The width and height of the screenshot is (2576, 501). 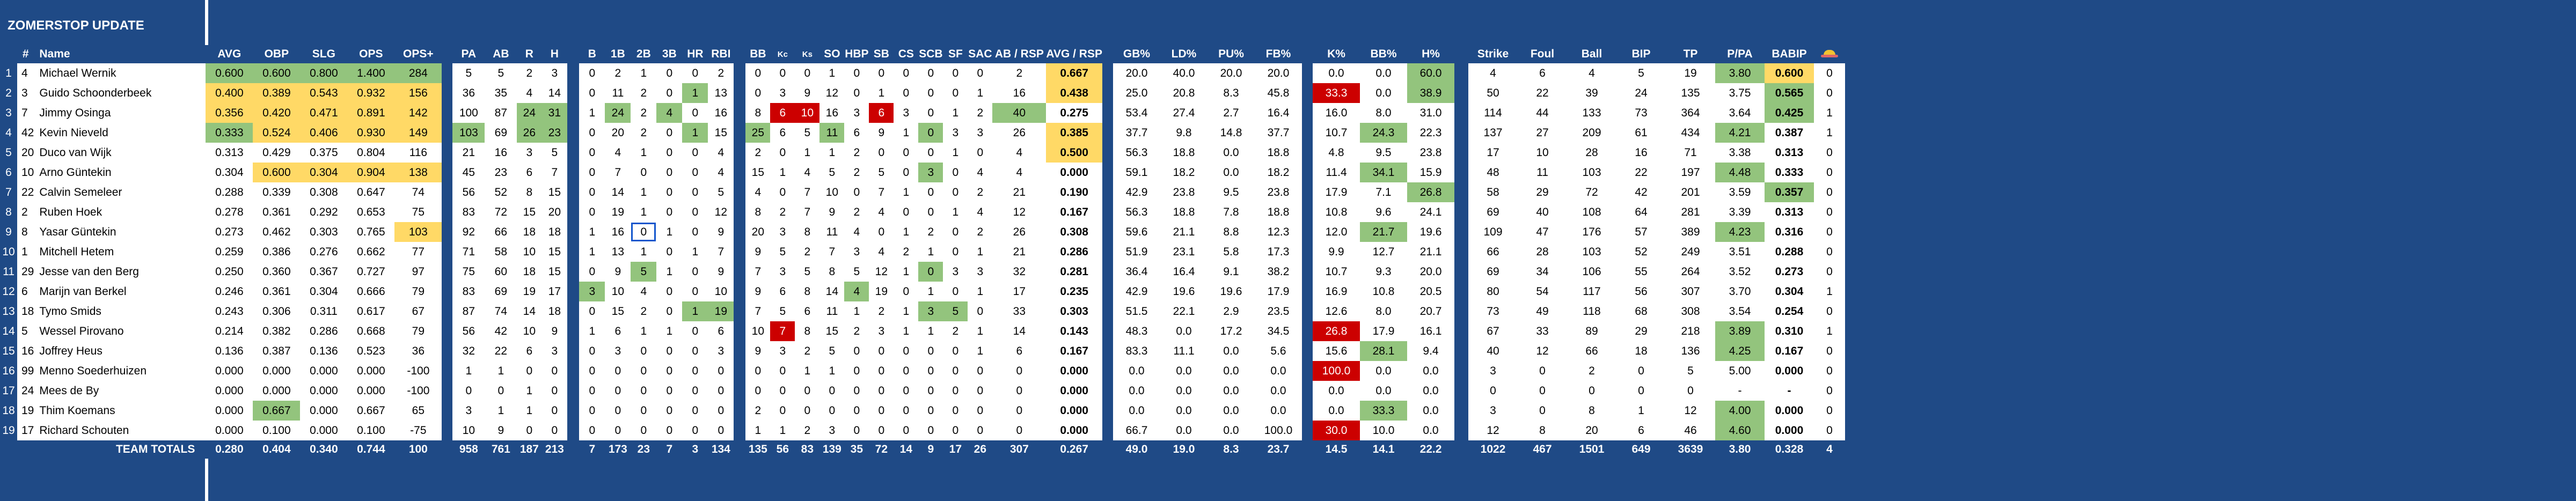 I want to click on stat-cell: 24.3, so click(x=1383, y=133).